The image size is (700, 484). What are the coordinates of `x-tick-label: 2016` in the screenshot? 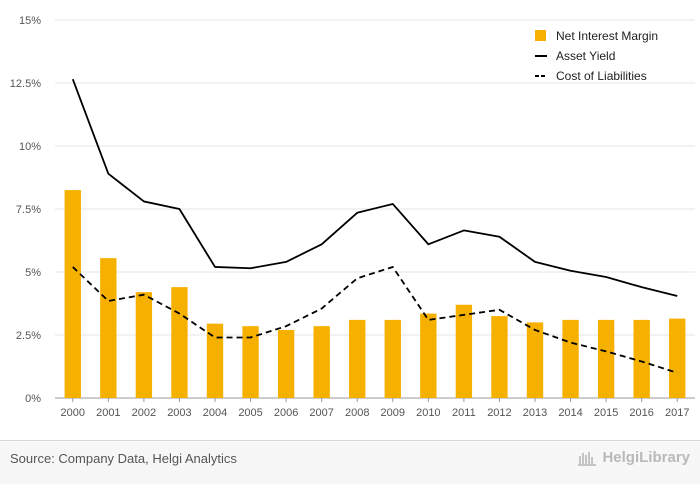 It's located at (641, 413).